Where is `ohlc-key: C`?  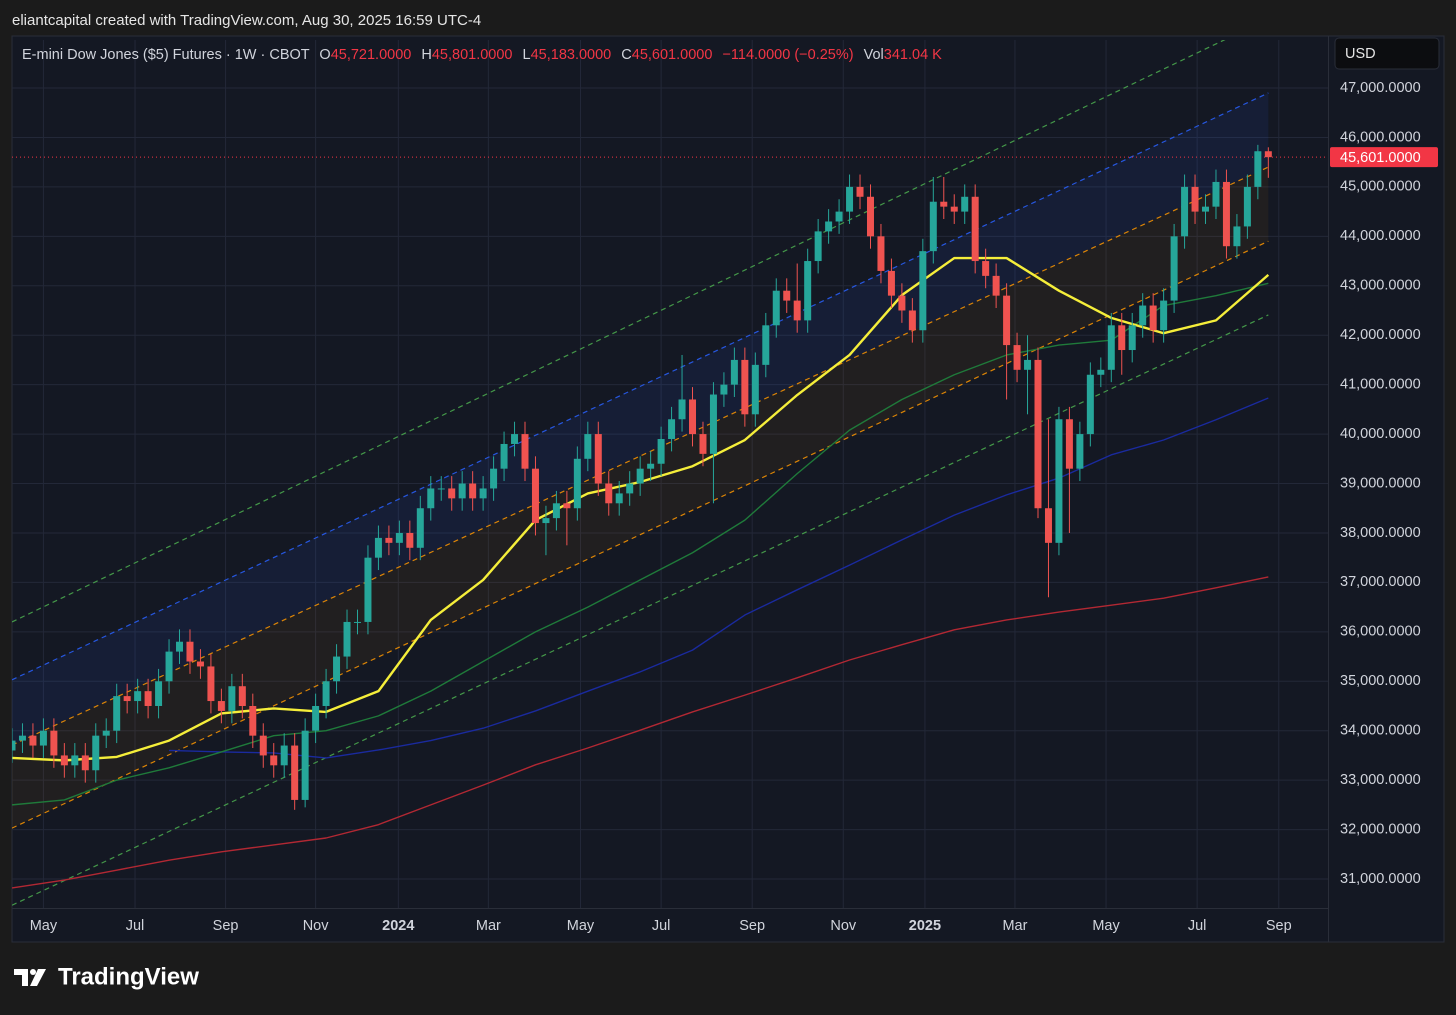
ohlc-key: C is located at coordinates (626, 55).